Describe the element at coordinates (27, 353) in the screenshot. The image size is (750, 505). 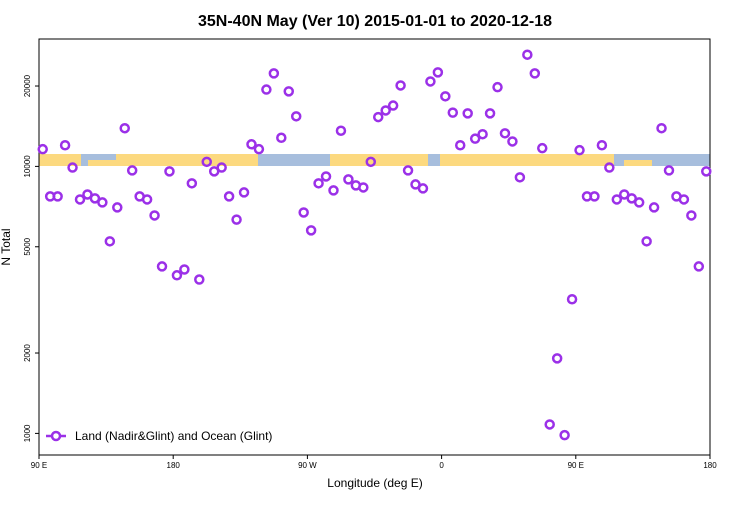
I see `y-tick-label: 2000` at that location.